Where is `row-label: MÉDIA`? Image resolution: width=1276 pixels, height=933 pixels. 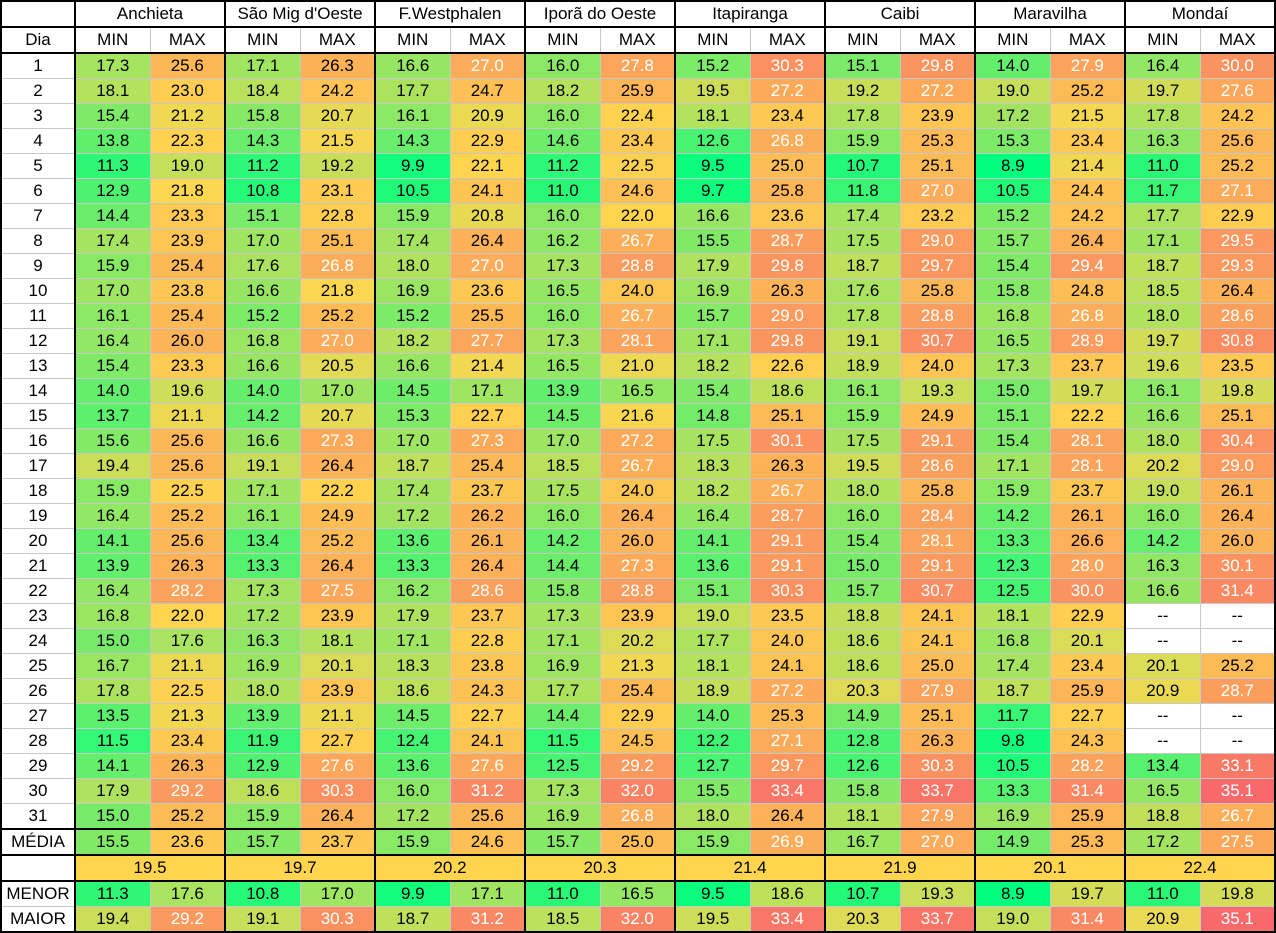
row-label: MÉDIA is located at coordinates (37, 842).